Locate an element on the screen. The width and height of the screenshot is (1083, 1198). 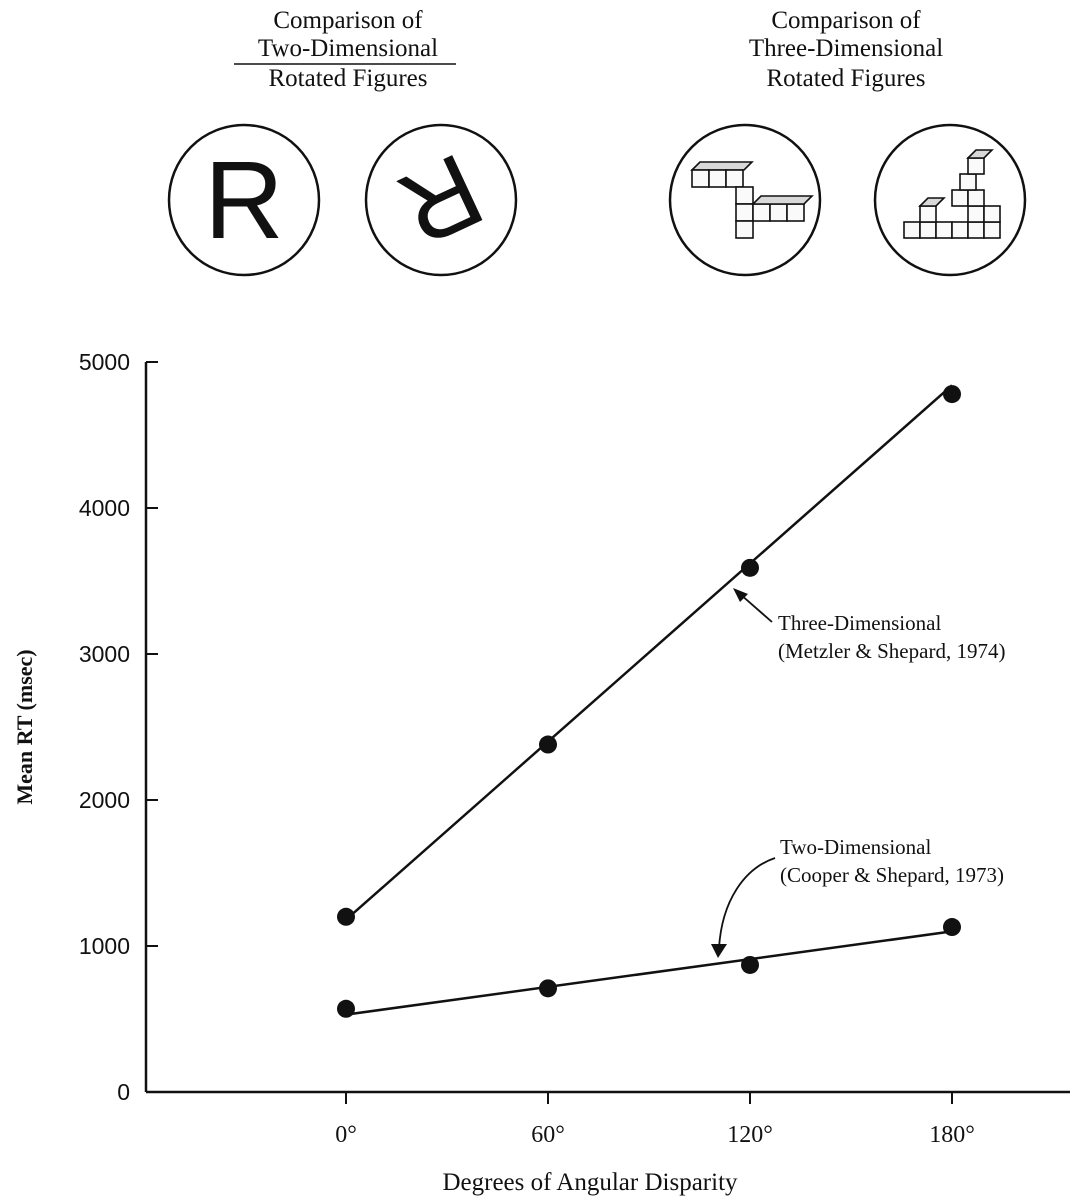
cube-figure-a is located at coordinates (745, 200).